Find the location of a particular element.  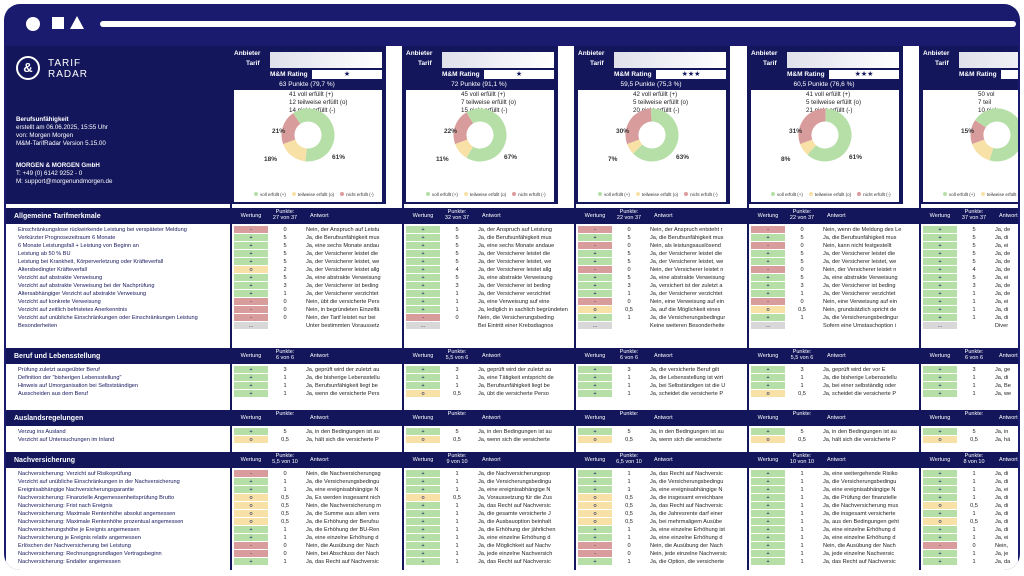

answer-cell: Ja, die bisherige Lebensstellu is located at coordinates (860, 378).